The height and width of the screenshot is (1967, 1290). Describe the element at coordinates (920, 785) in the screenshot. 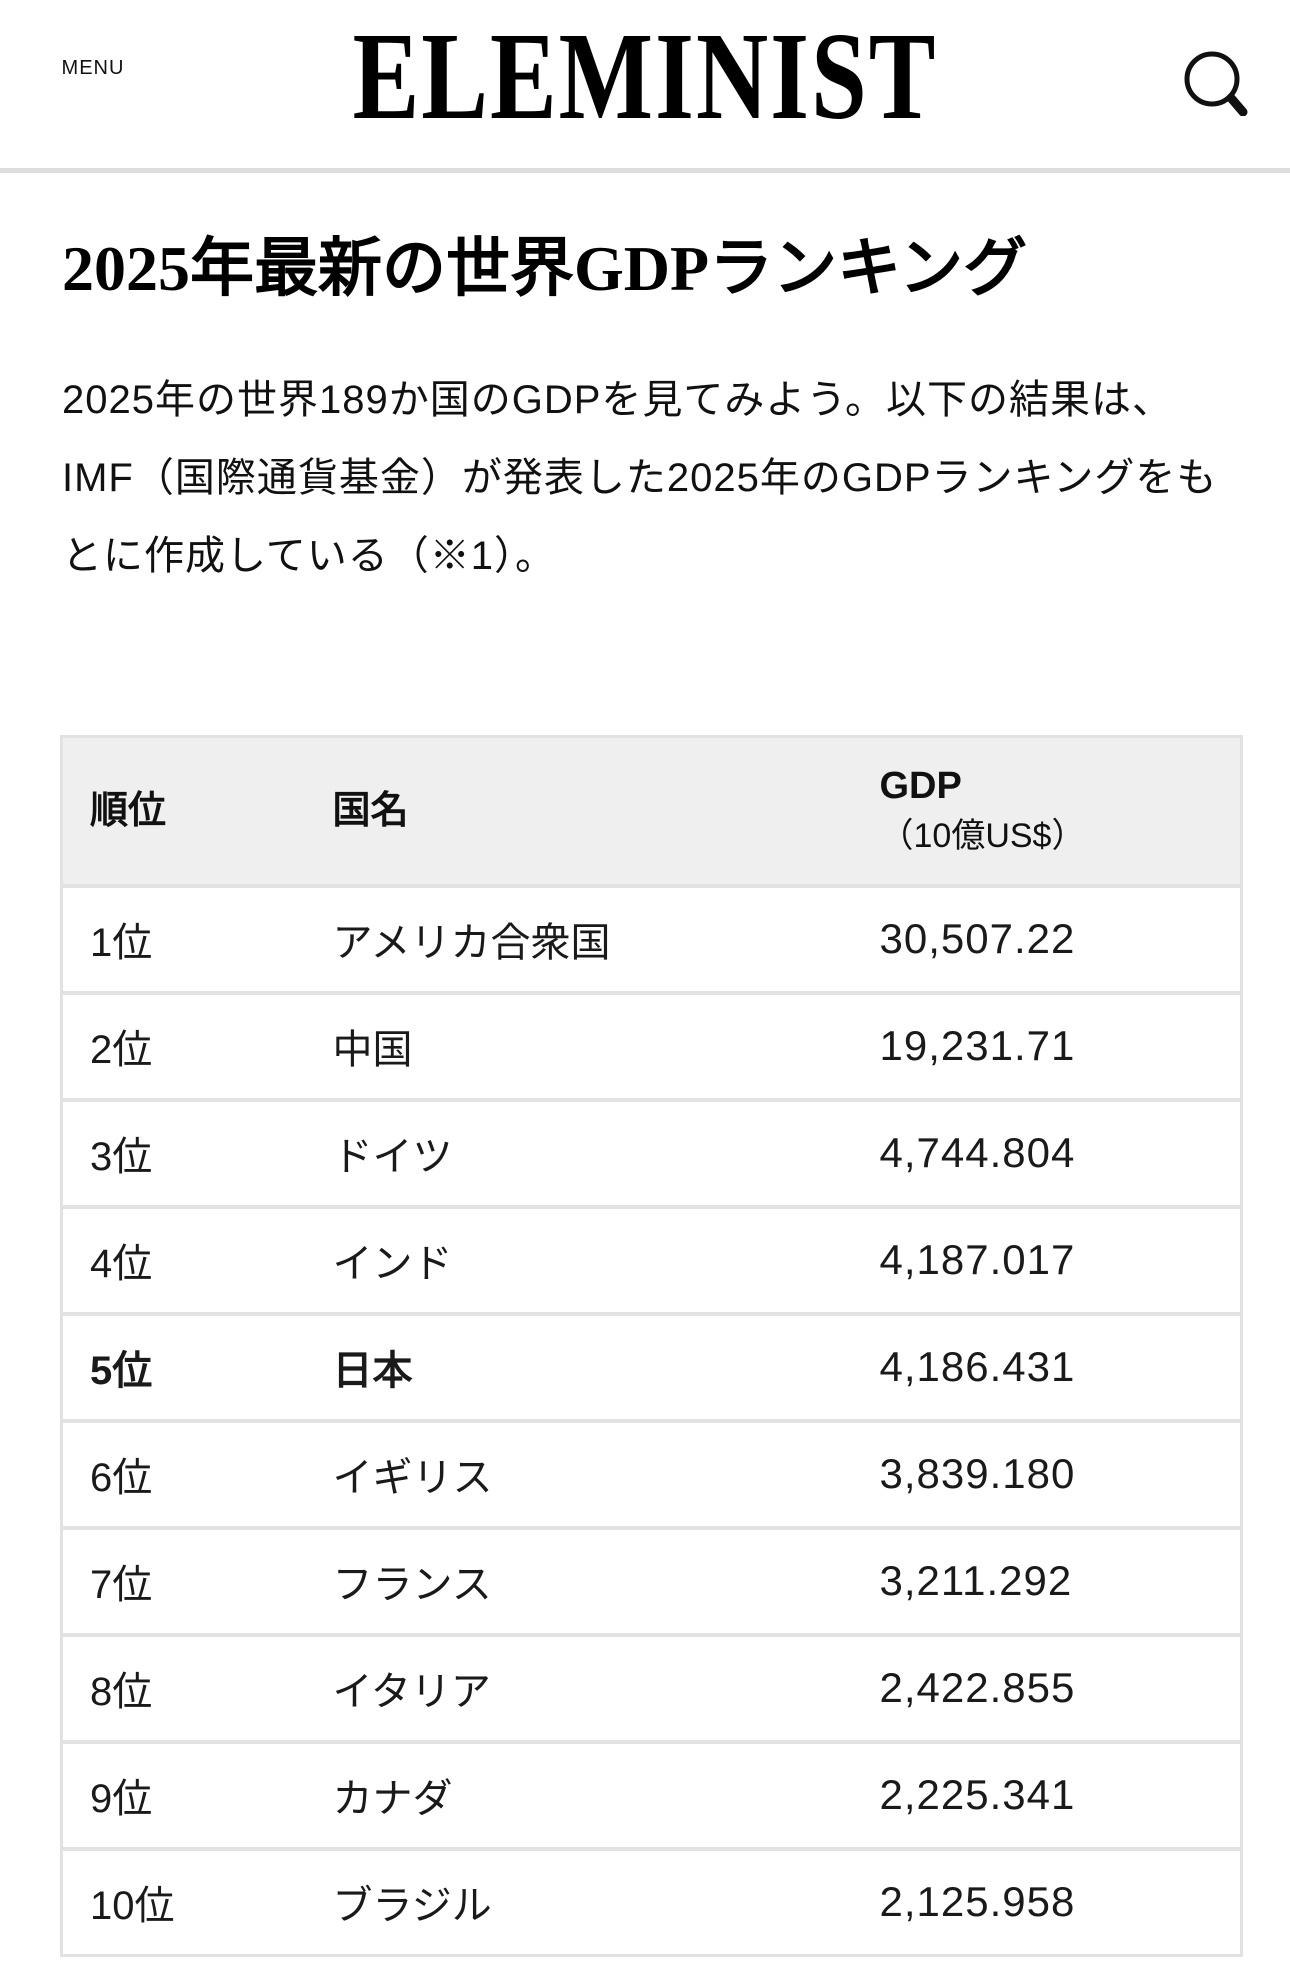

I see `gdp-header-label: GDP` at that location.